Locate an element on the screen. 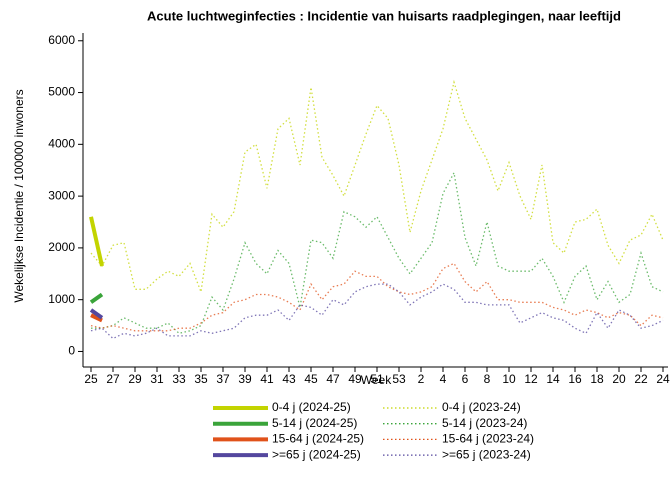 Image resolution: width=672 pixels, height=499 pixels. x-tick-label: 45 is located at coordinates (311, 379).